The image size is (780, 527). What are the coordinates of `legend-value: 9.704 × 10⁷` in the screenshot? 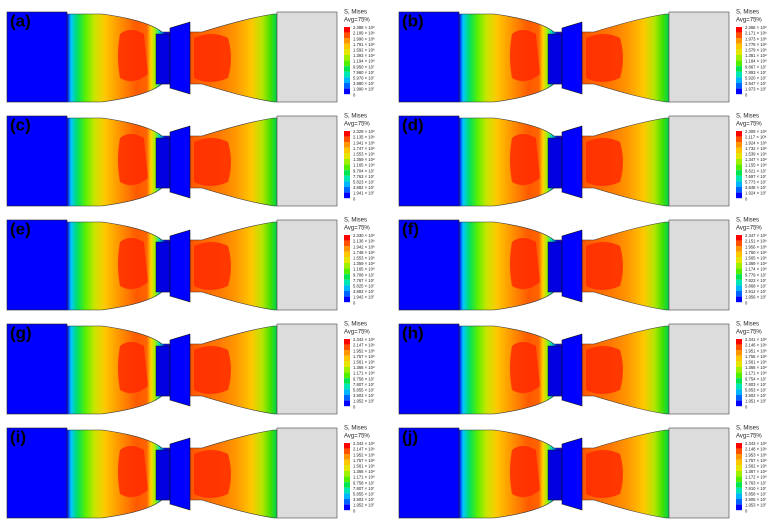 It's located at (364, 170).